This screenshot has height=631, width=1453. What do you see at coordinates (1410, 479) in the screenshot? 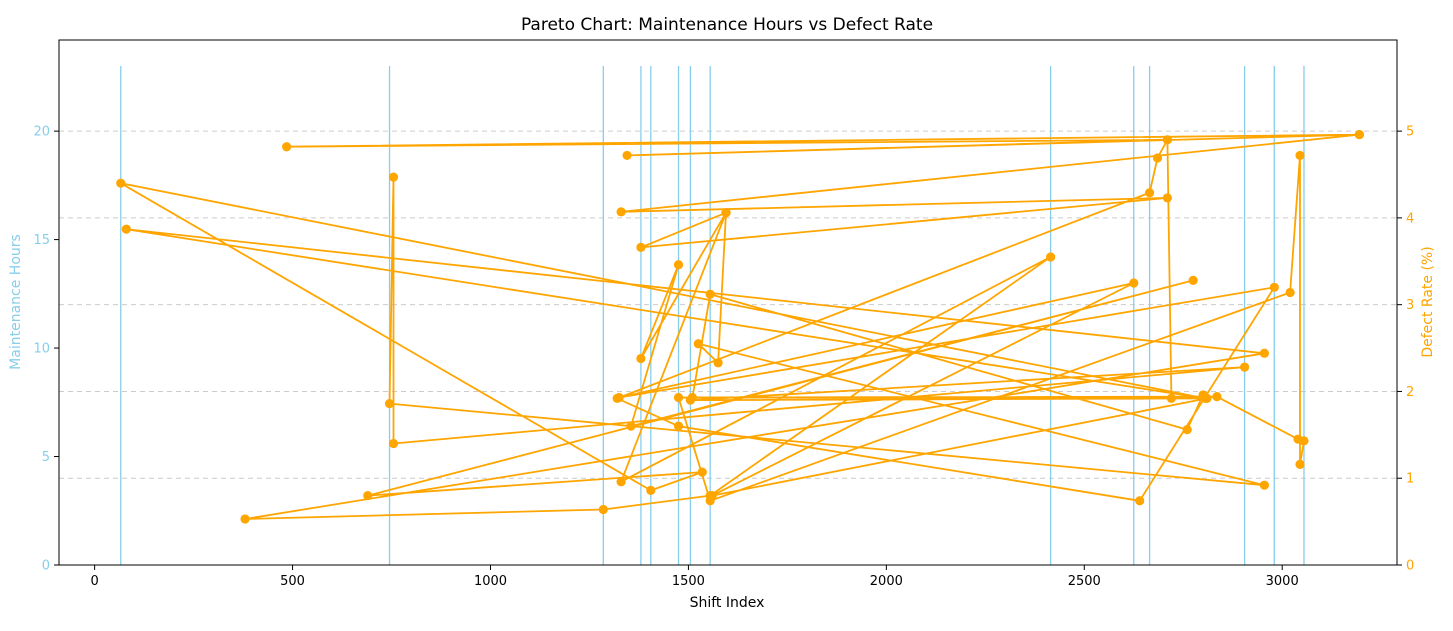
I see `y-right-tick-label: 1` at bounding box center [1410, 479].